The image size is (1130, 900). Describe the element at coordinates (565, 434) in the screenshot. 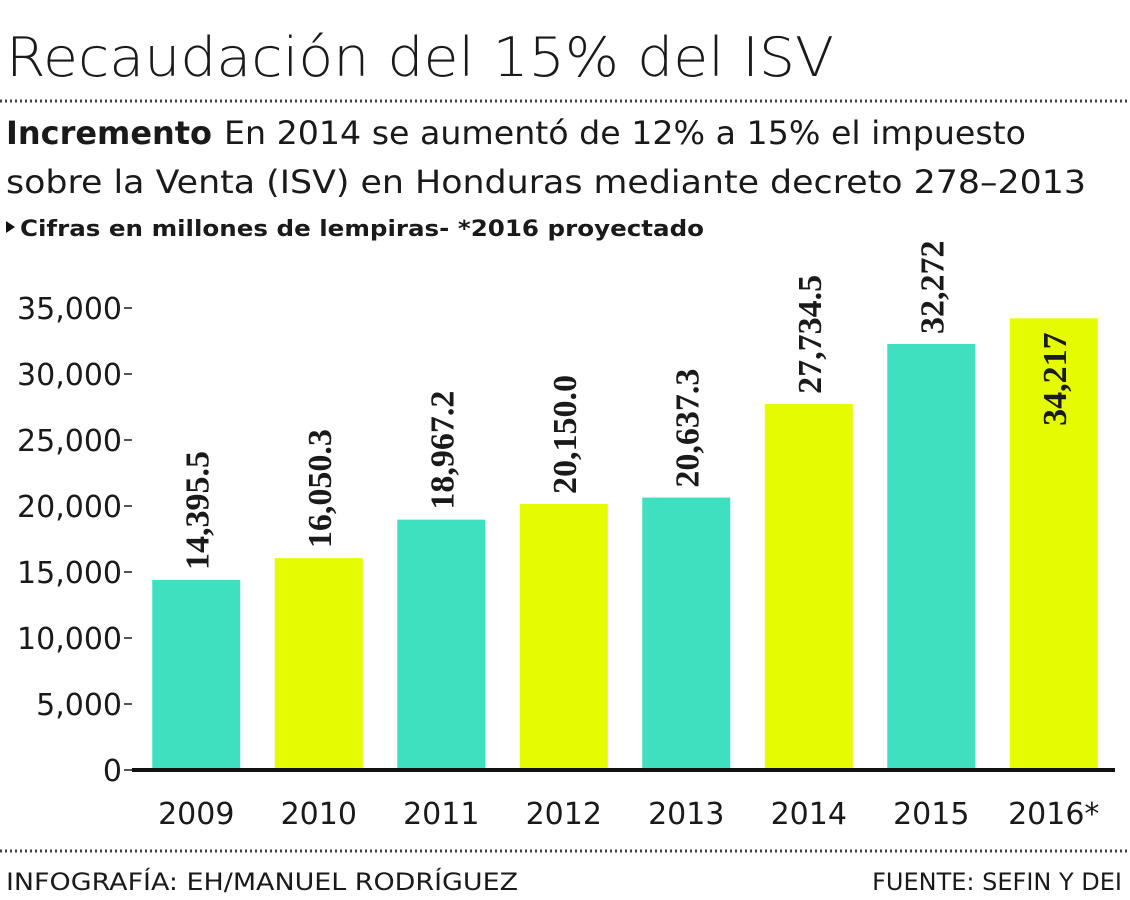

I see `value-label: 20,150.0` at that location.